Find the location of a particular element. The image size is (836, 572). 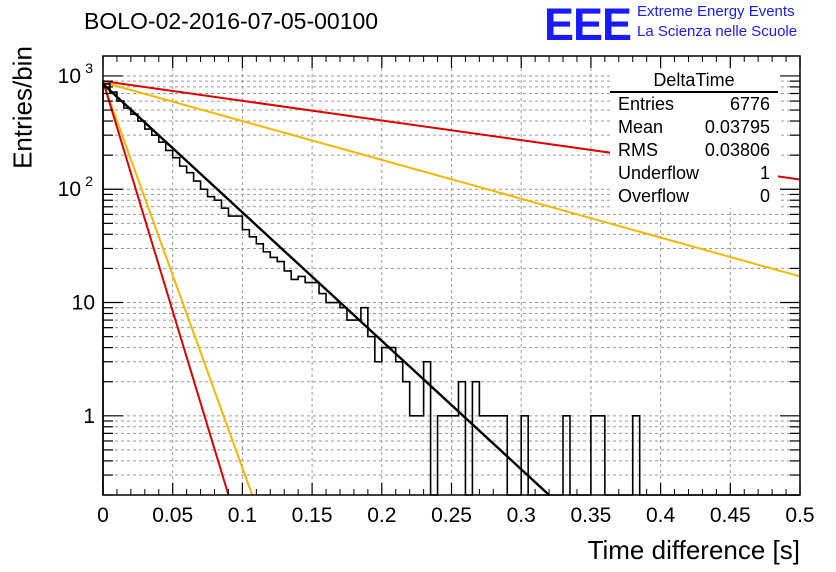

x-tick-label: 0.15 is located at coordinates (312, 515).